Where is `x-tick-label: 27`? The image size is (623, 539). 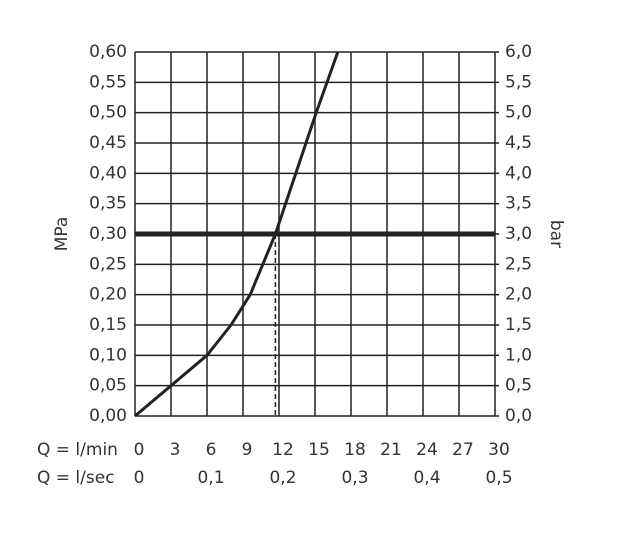
x-tick-label: 27 is located at coordinates (463, 450).